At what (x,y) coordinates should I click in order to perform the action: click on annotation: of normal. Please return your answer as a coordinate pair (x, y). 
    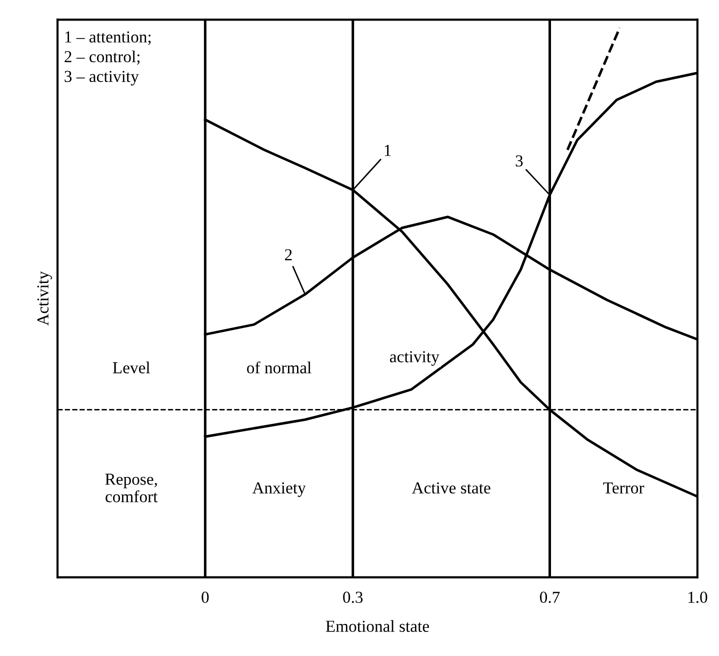
    Looking at the image, I should click on (279, 367).